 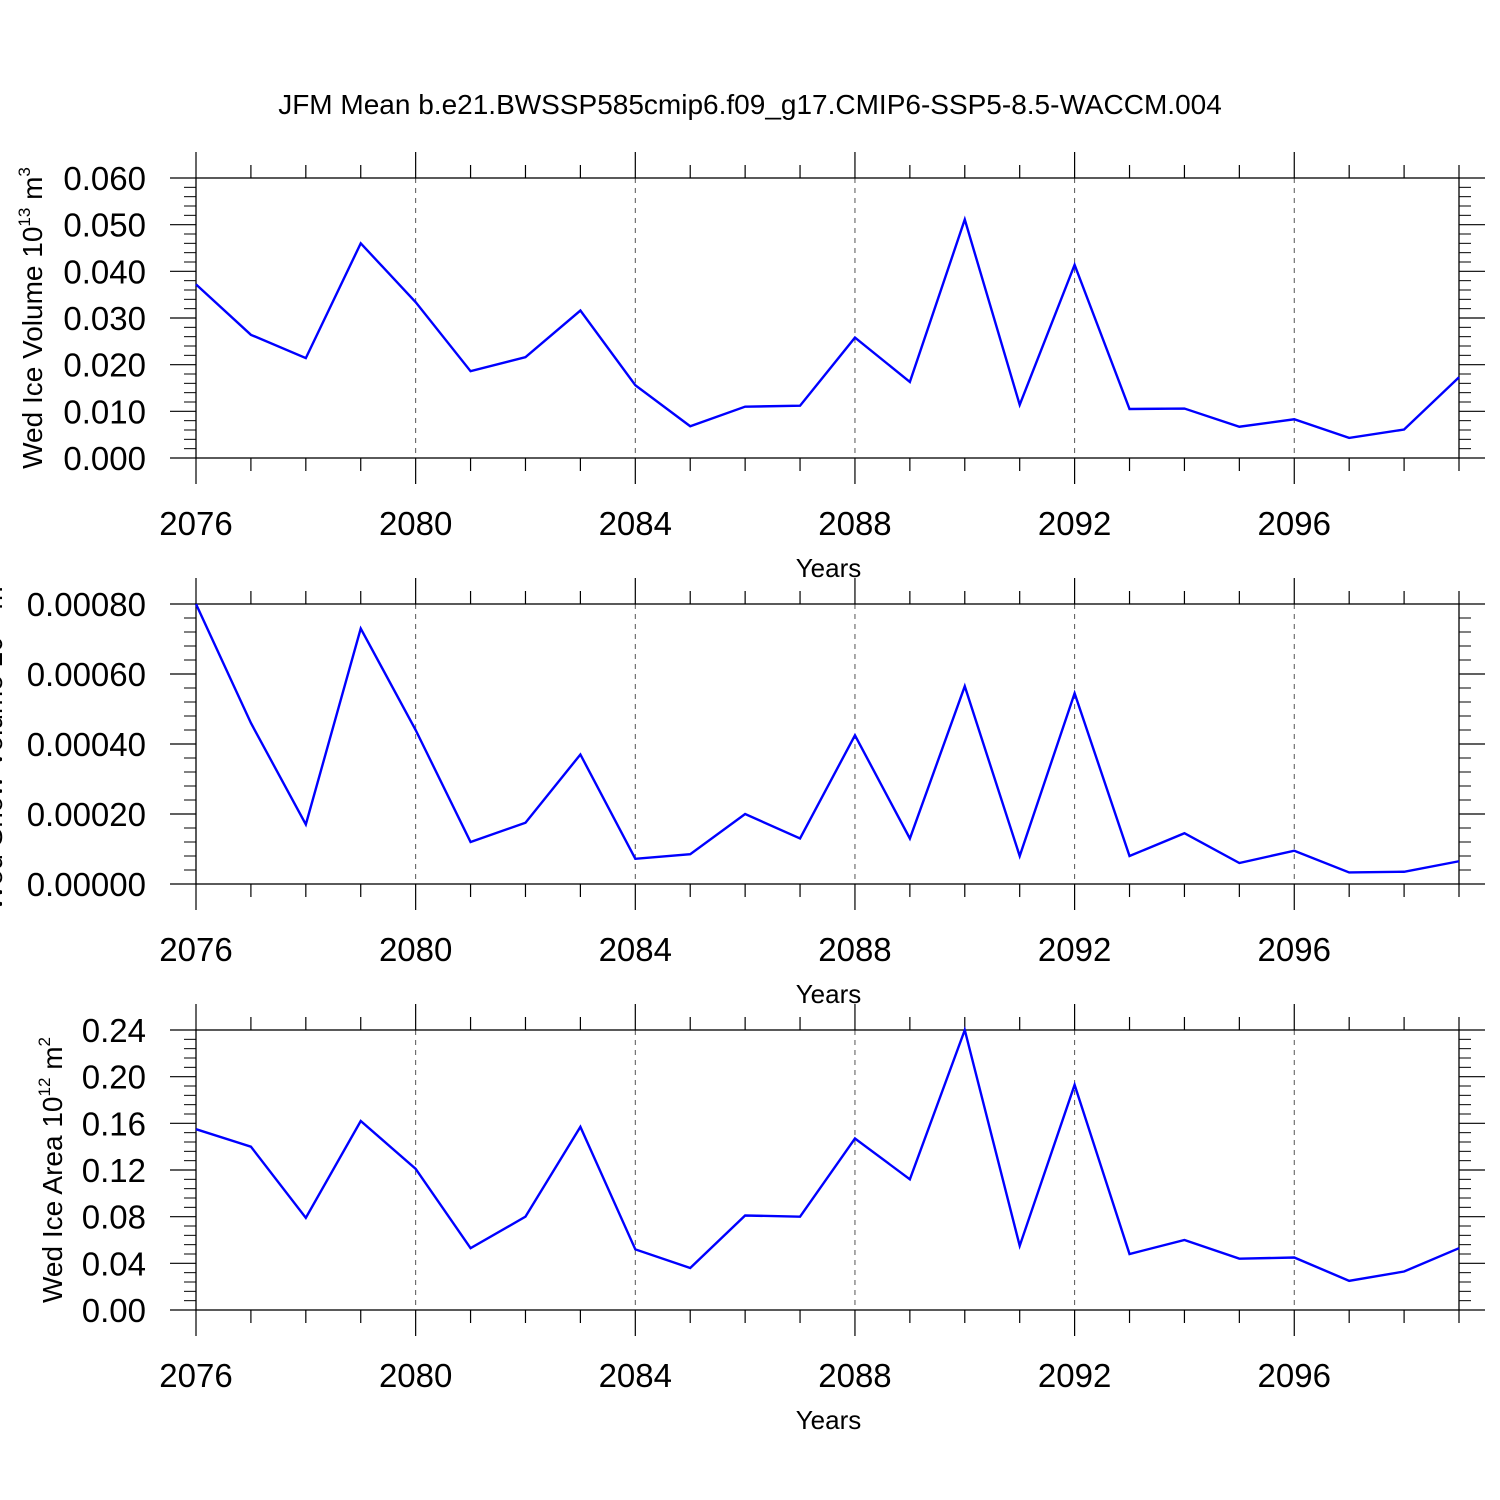 What do you see at coordinates (86, 884) in the screenshot?
I see `y-tick-label: 0.00000` at bounding box center [86, 884].